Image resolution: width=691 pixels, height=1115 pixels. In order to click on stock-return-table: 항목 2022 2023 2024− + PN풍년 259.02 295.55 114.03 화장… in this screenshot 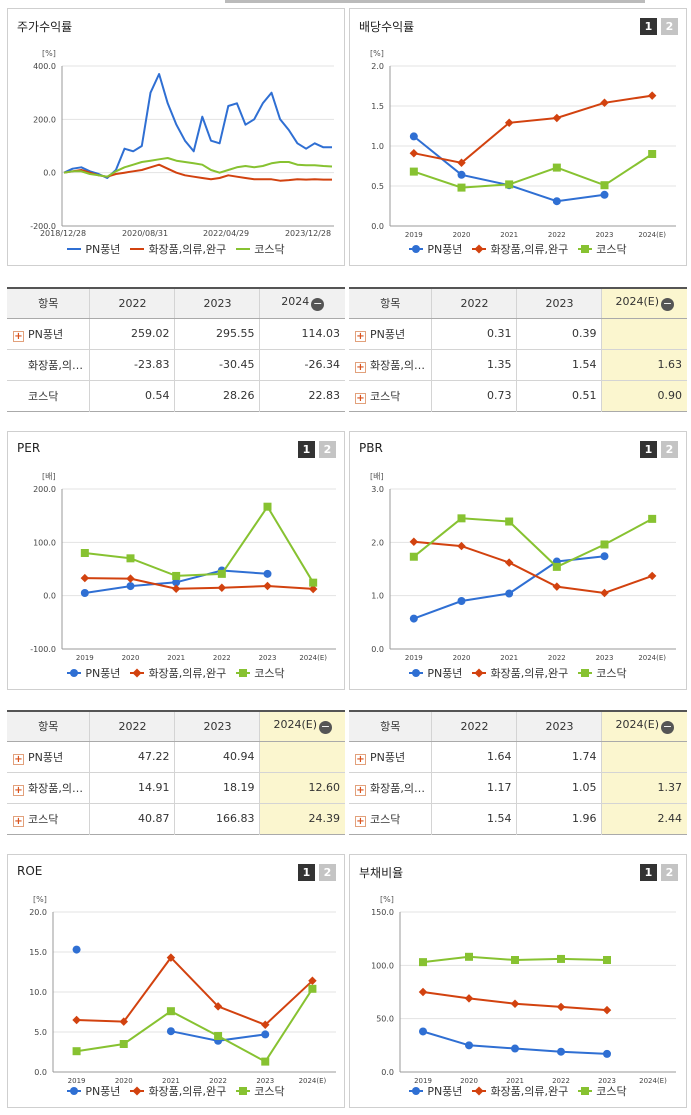, I will do `click(176, 349)`.